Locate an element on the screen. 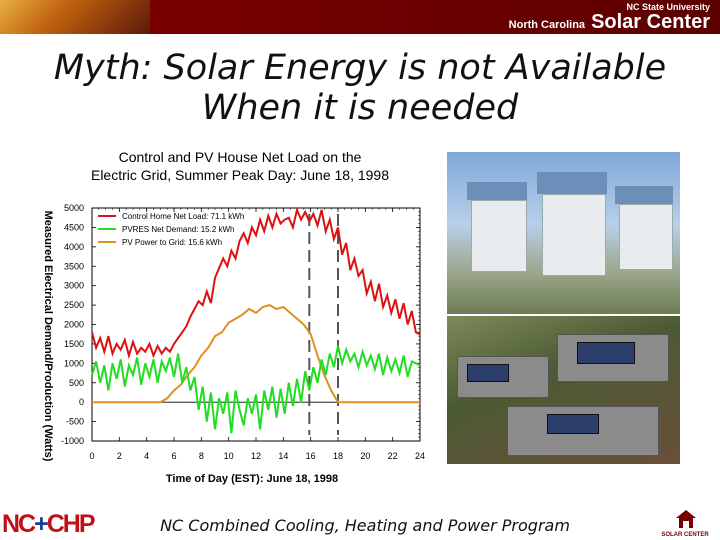 The width and height of the screenshot is (720, 540). house-icon is located at coordinates (686, 519).